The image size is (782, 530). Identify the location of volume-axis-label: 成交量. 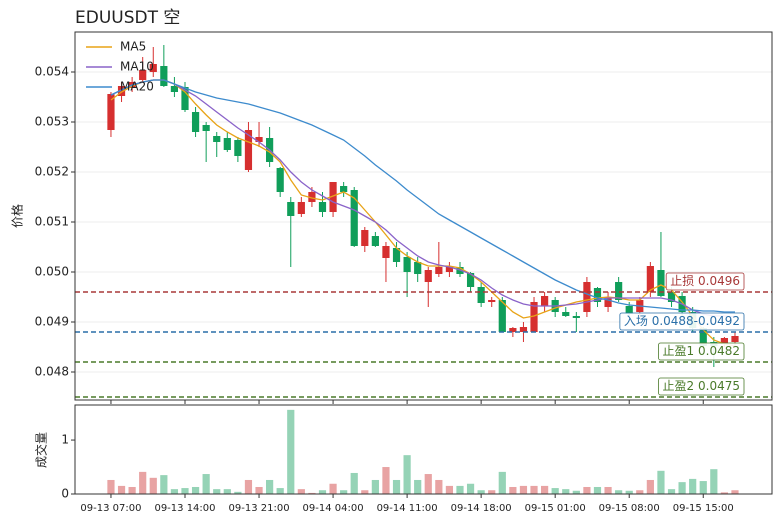
(41, 450).